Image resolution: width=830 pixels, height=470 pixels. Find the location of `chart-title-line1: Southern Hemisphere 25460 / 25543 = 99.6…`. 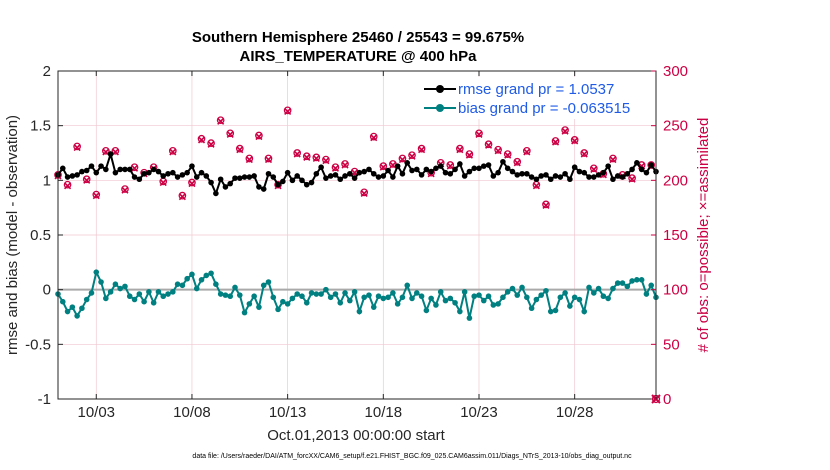

chart-title-line1: Southern Hemisphere 25460 / 25543 = 99.6… is located at coordinates (358, 37).